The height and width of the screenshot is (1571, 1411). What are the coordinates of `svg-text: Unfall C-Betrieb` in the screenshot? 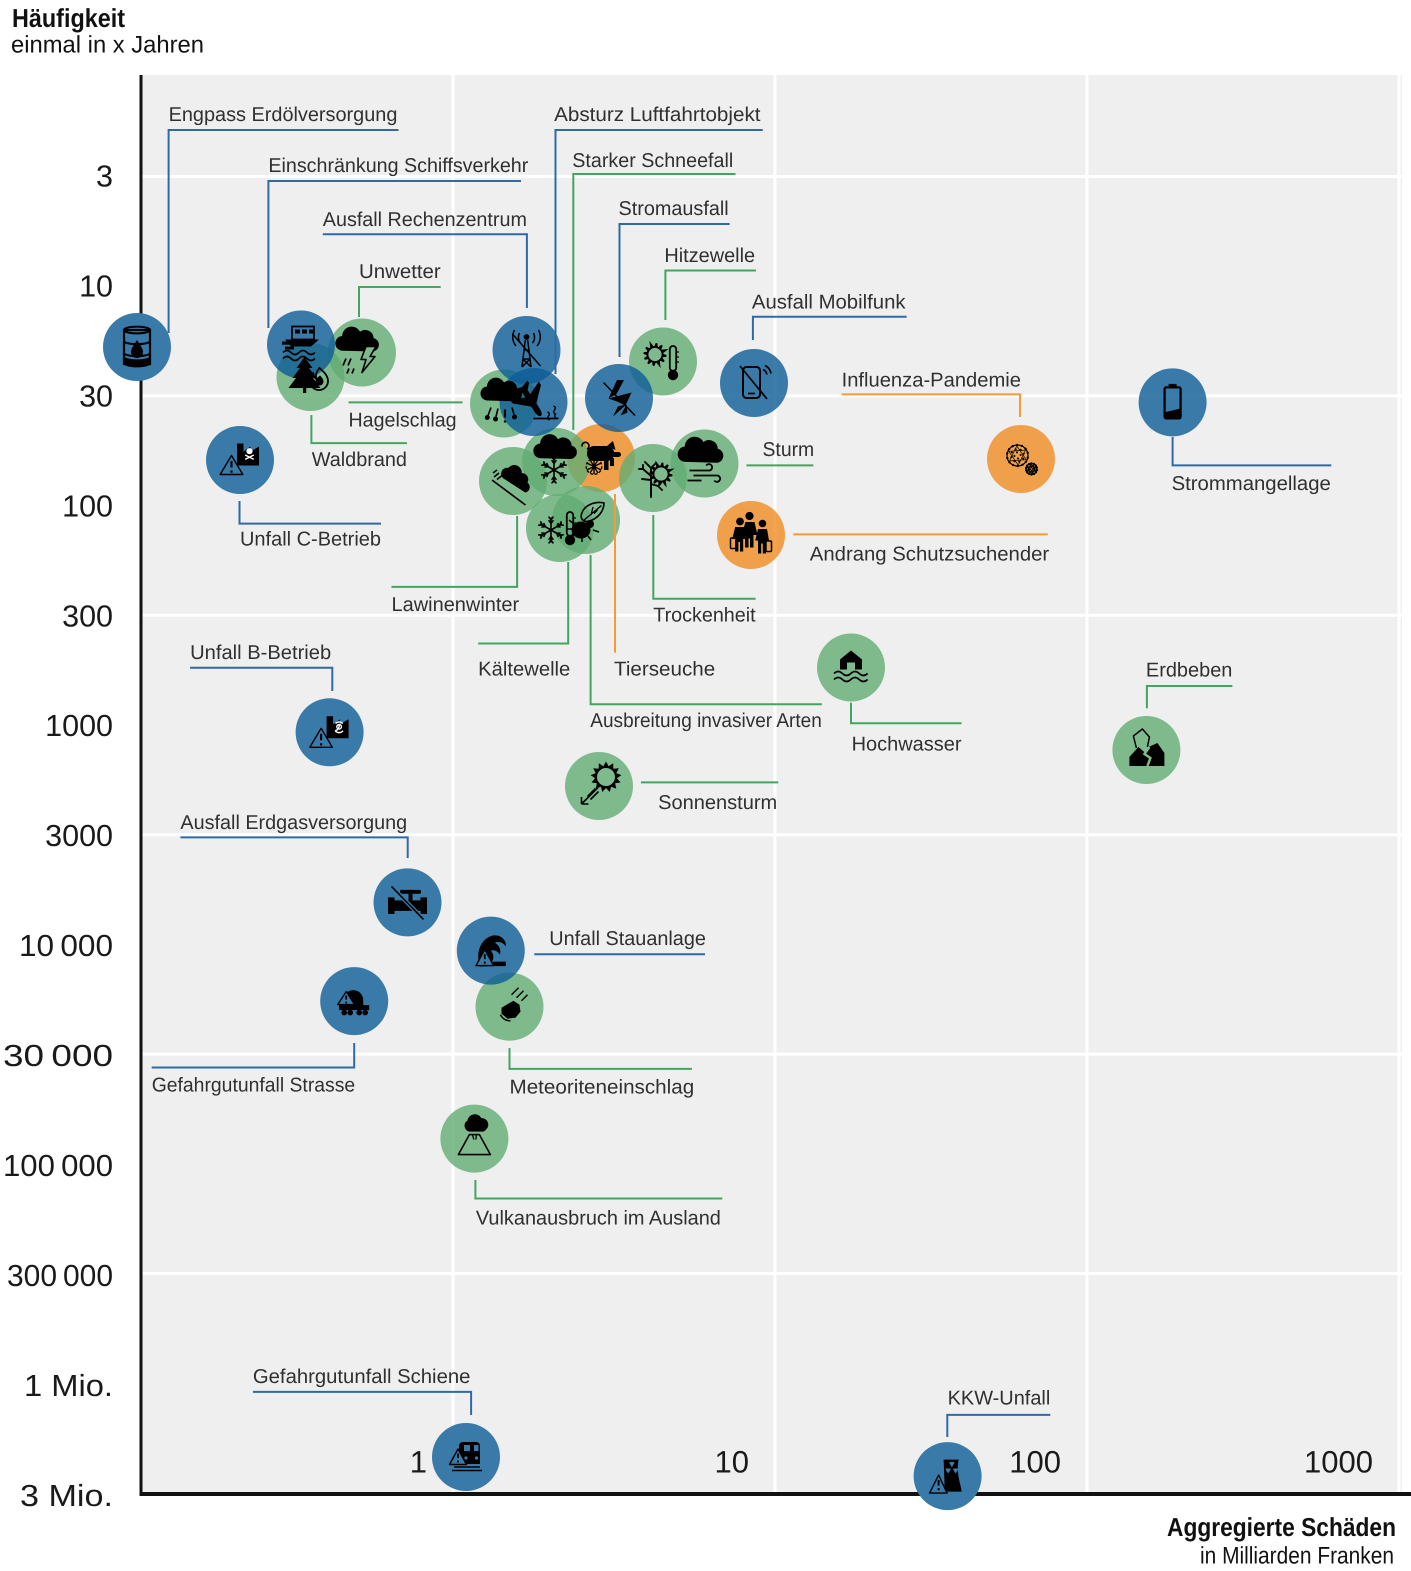 It's located at (310, 540).